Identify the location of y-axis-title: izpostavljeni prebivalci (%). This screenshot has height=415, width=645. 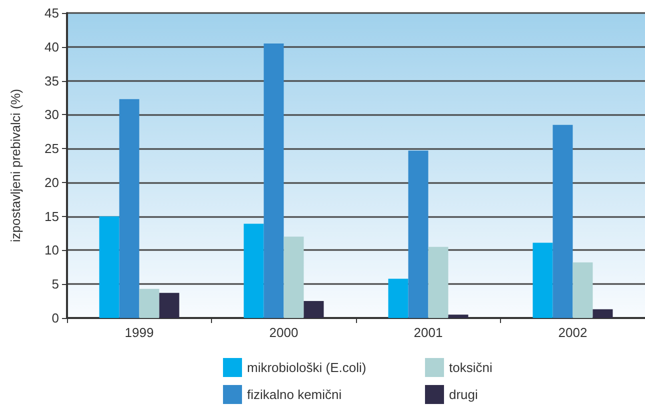
(15, 165).